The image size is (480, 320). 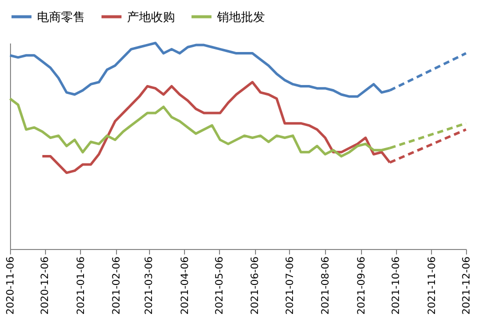 I want to click on legend-label: 产地收购, so click(x=151, y=17).